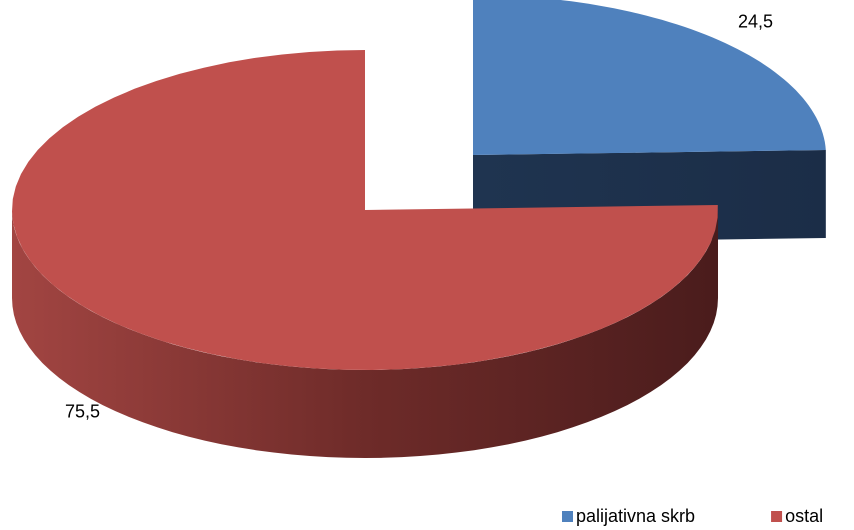  Describe the element at coordinates (635, 516) in the screenshot. I see `legend-label: palijativna skrb` at that location.